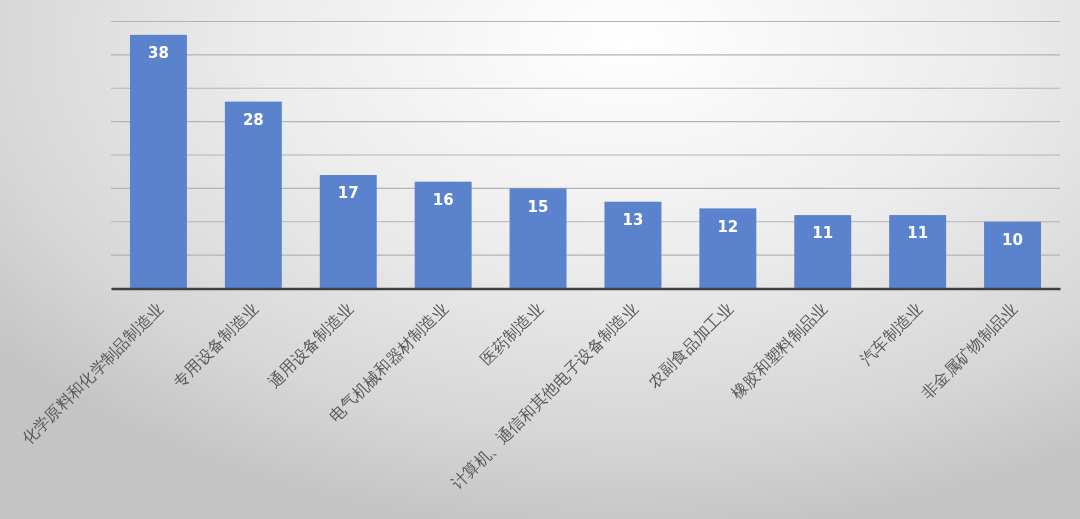  What do you see at coordinates (253, 119) in the screenshot?
I see `data-label: 28` at bounding box center [253, 119].